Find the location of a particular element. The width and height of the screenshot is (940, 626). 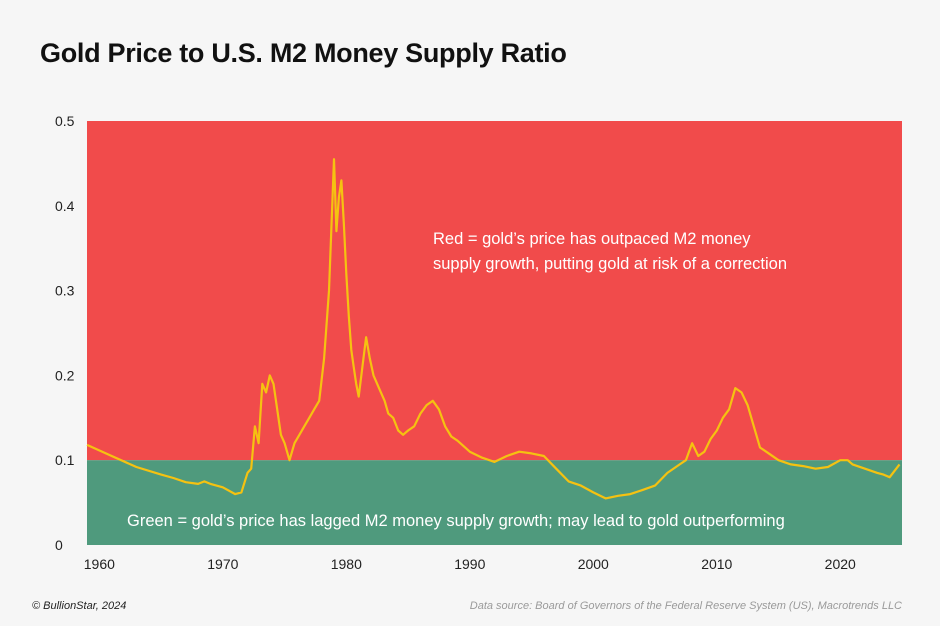

y-axis: 0 0.1 0.2 0.3 0.4 0.5 is located at coordinates (65, 333).